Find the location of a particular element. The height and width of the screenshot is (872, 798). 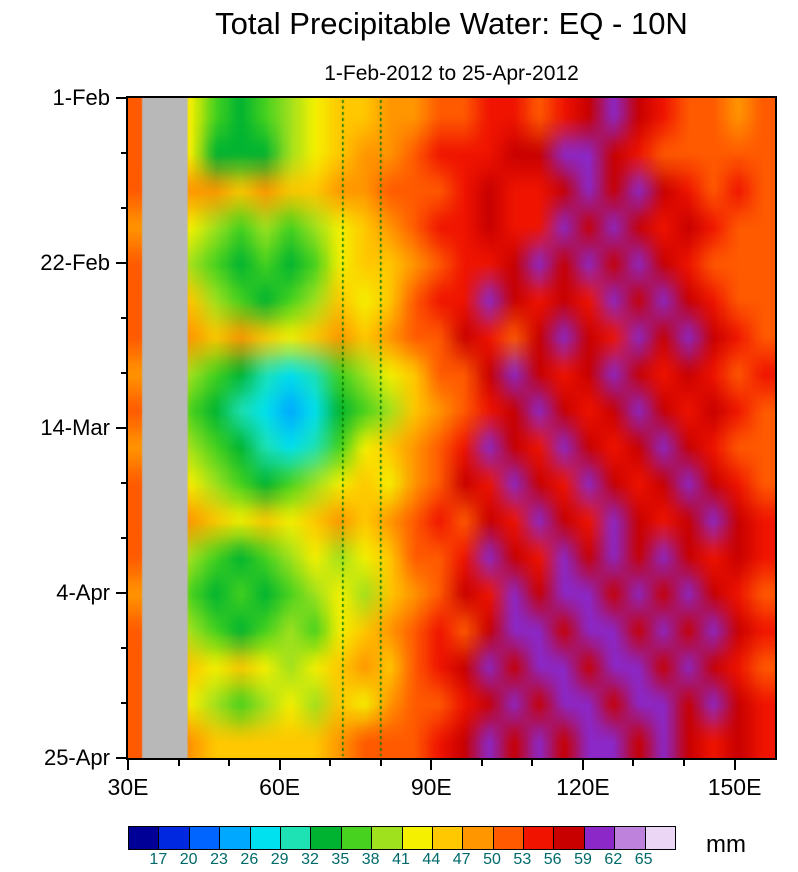

y-tick-label: 25-Apr is located at coordinates (76, 757).